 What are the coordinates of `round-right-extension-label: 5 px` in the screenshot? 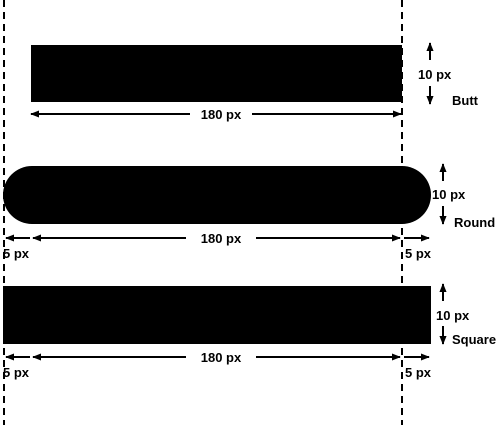 It's located at (418, 253).